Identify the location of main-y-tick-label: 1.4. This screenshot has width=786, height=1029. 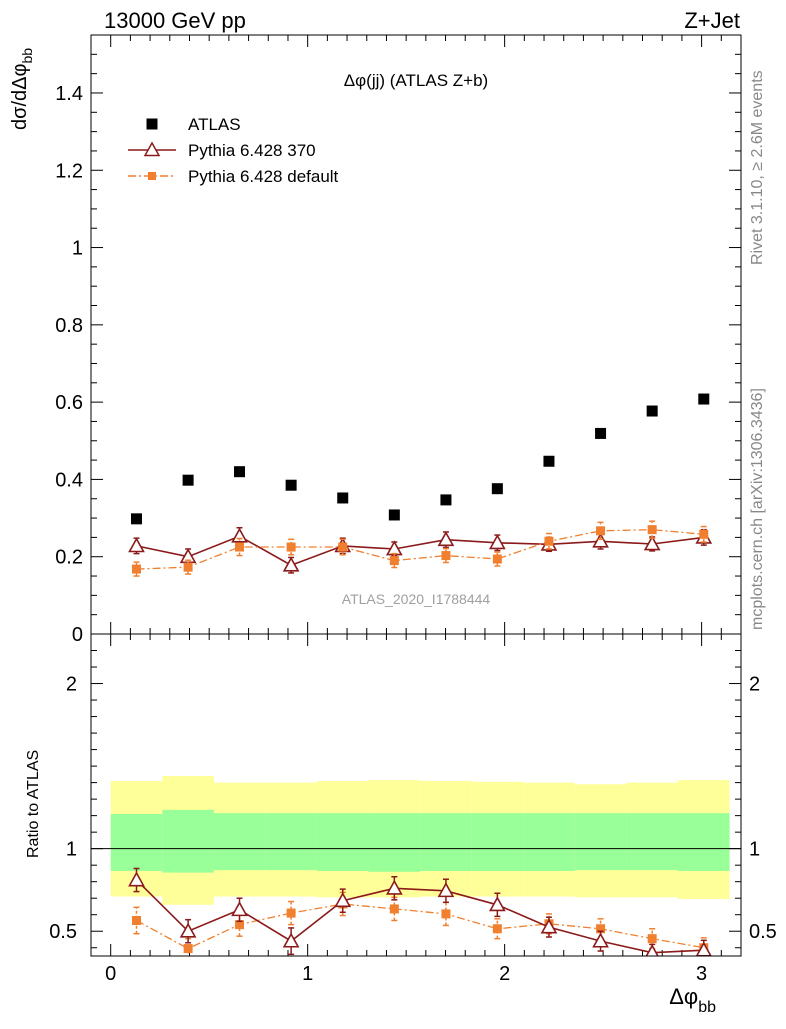
(69, 94).